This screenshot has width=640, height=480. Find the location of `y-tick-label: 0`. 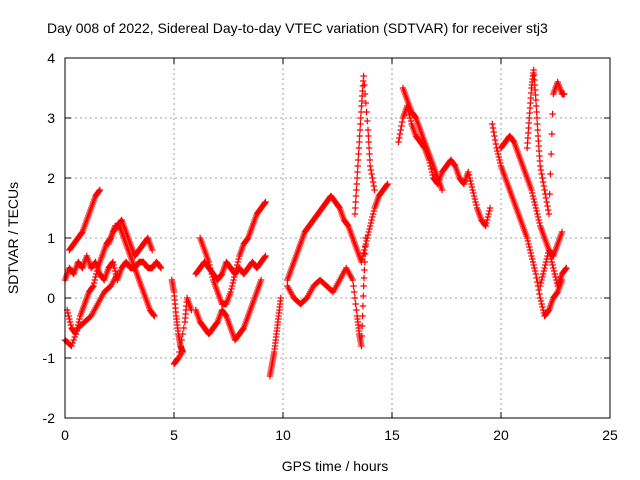

y-tick-label: 0 is located at coordinates (51, 298).